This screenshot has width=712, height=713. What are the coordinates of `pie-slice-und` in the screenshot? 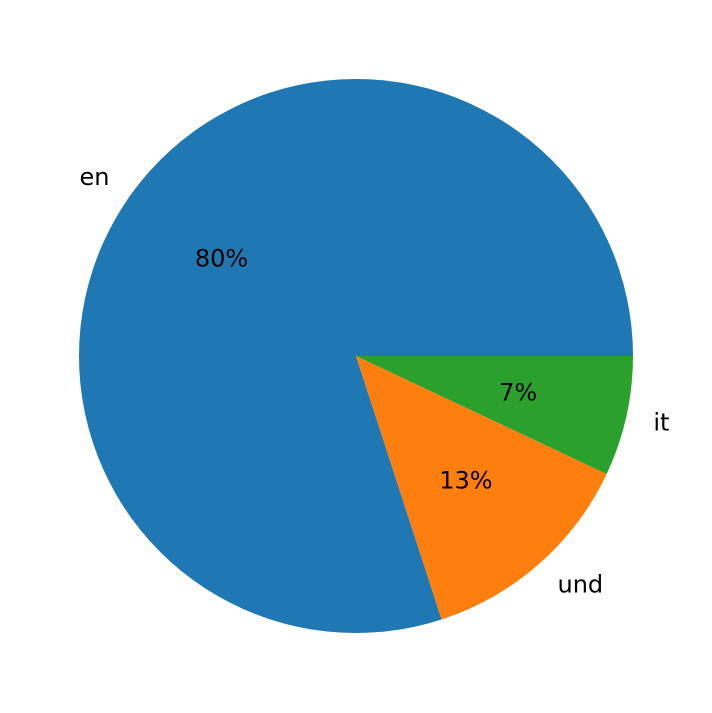 It's located at (481, 488).